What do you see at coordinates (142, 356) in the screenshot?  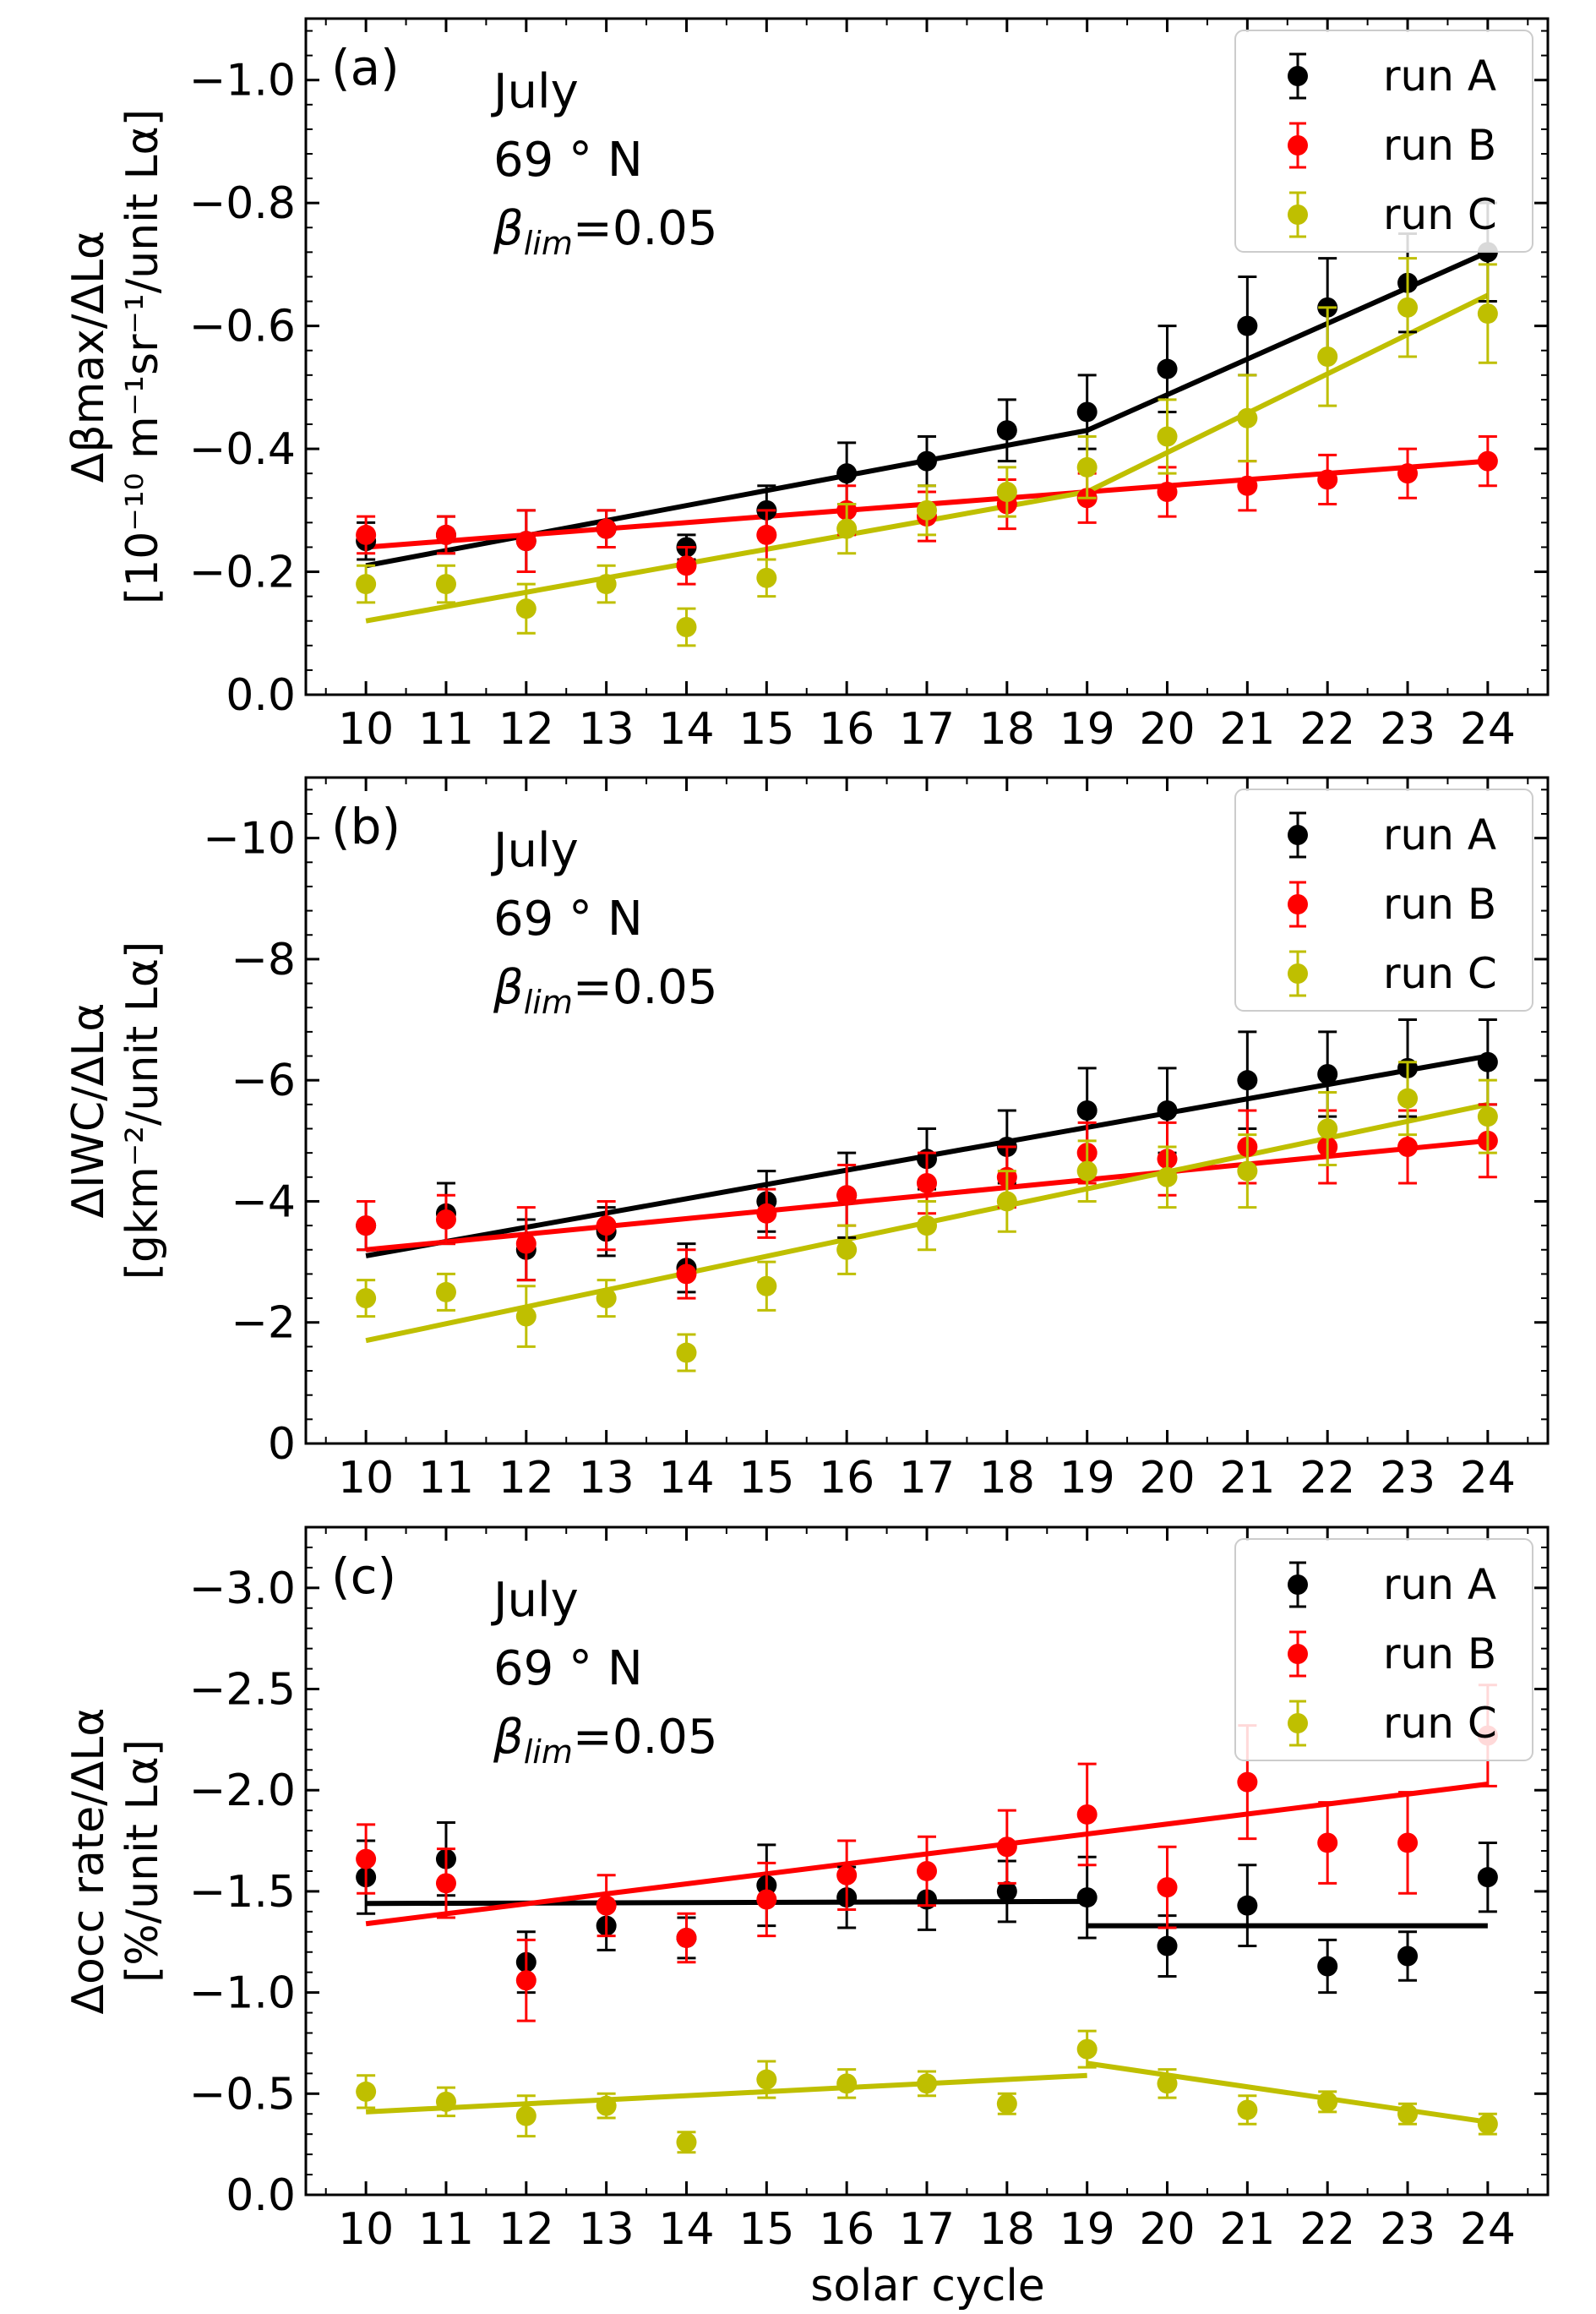 I see `y-axis-label-units: [10⁻¹⁰ m⁻¹sr⁻¹/unit Lα]` at bounding box center [142, 356].